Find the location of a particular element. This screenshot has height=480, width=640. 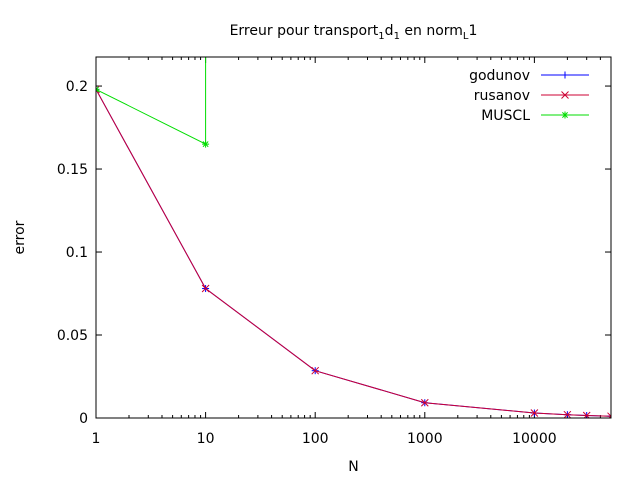

legend-label: rusanov is located at coordinates (502, 96).